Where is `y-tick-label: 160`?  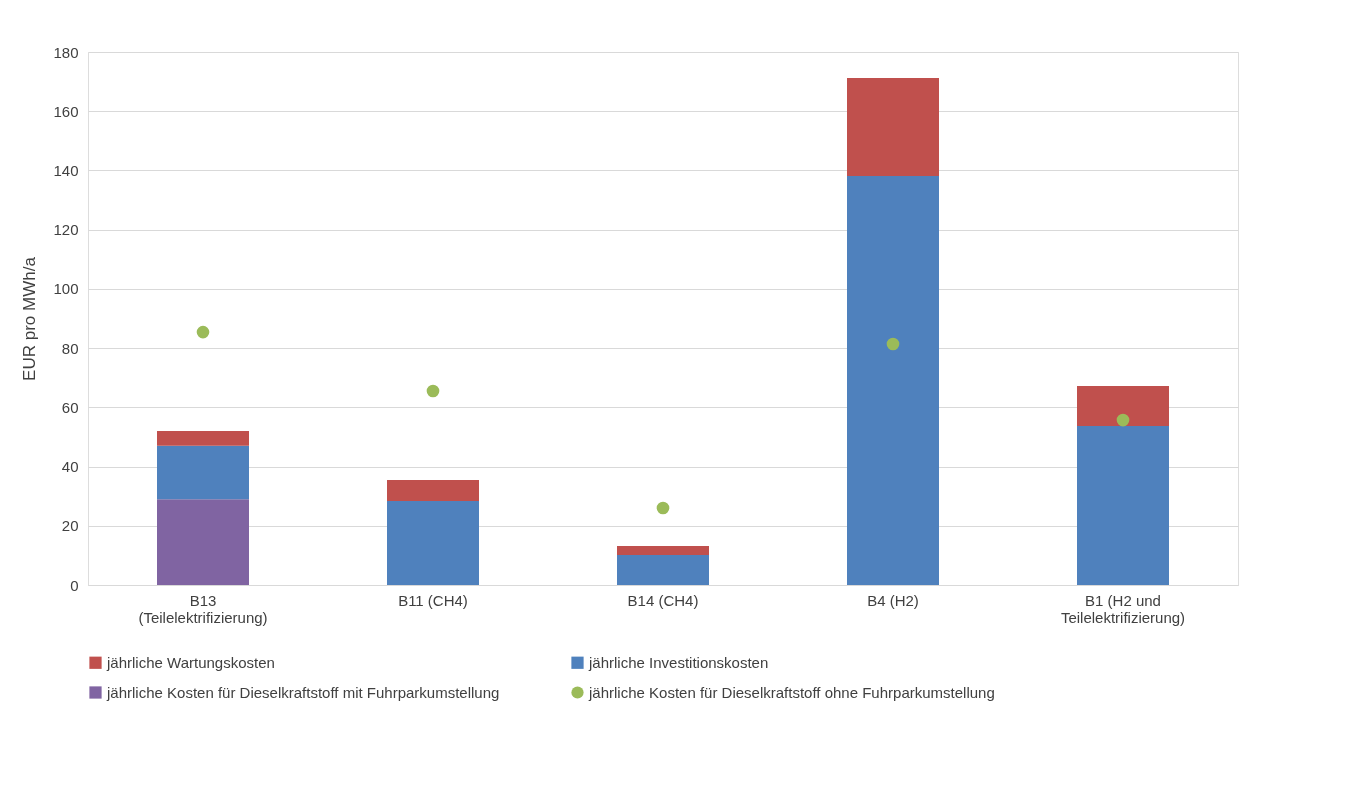
y-tick-label: 160 is located at coordinates (66, 111).